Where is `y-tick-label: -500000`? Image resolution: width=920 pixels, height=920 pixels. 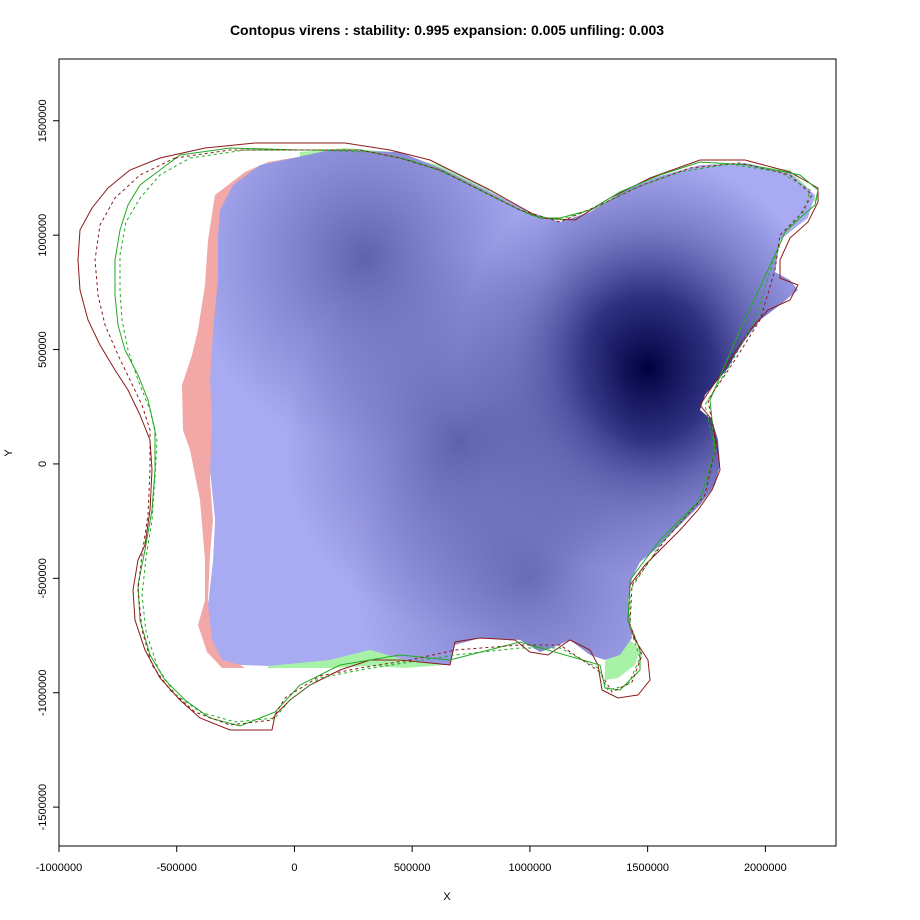
y-tick-label: -500000 is located at coordinates (43, 578).